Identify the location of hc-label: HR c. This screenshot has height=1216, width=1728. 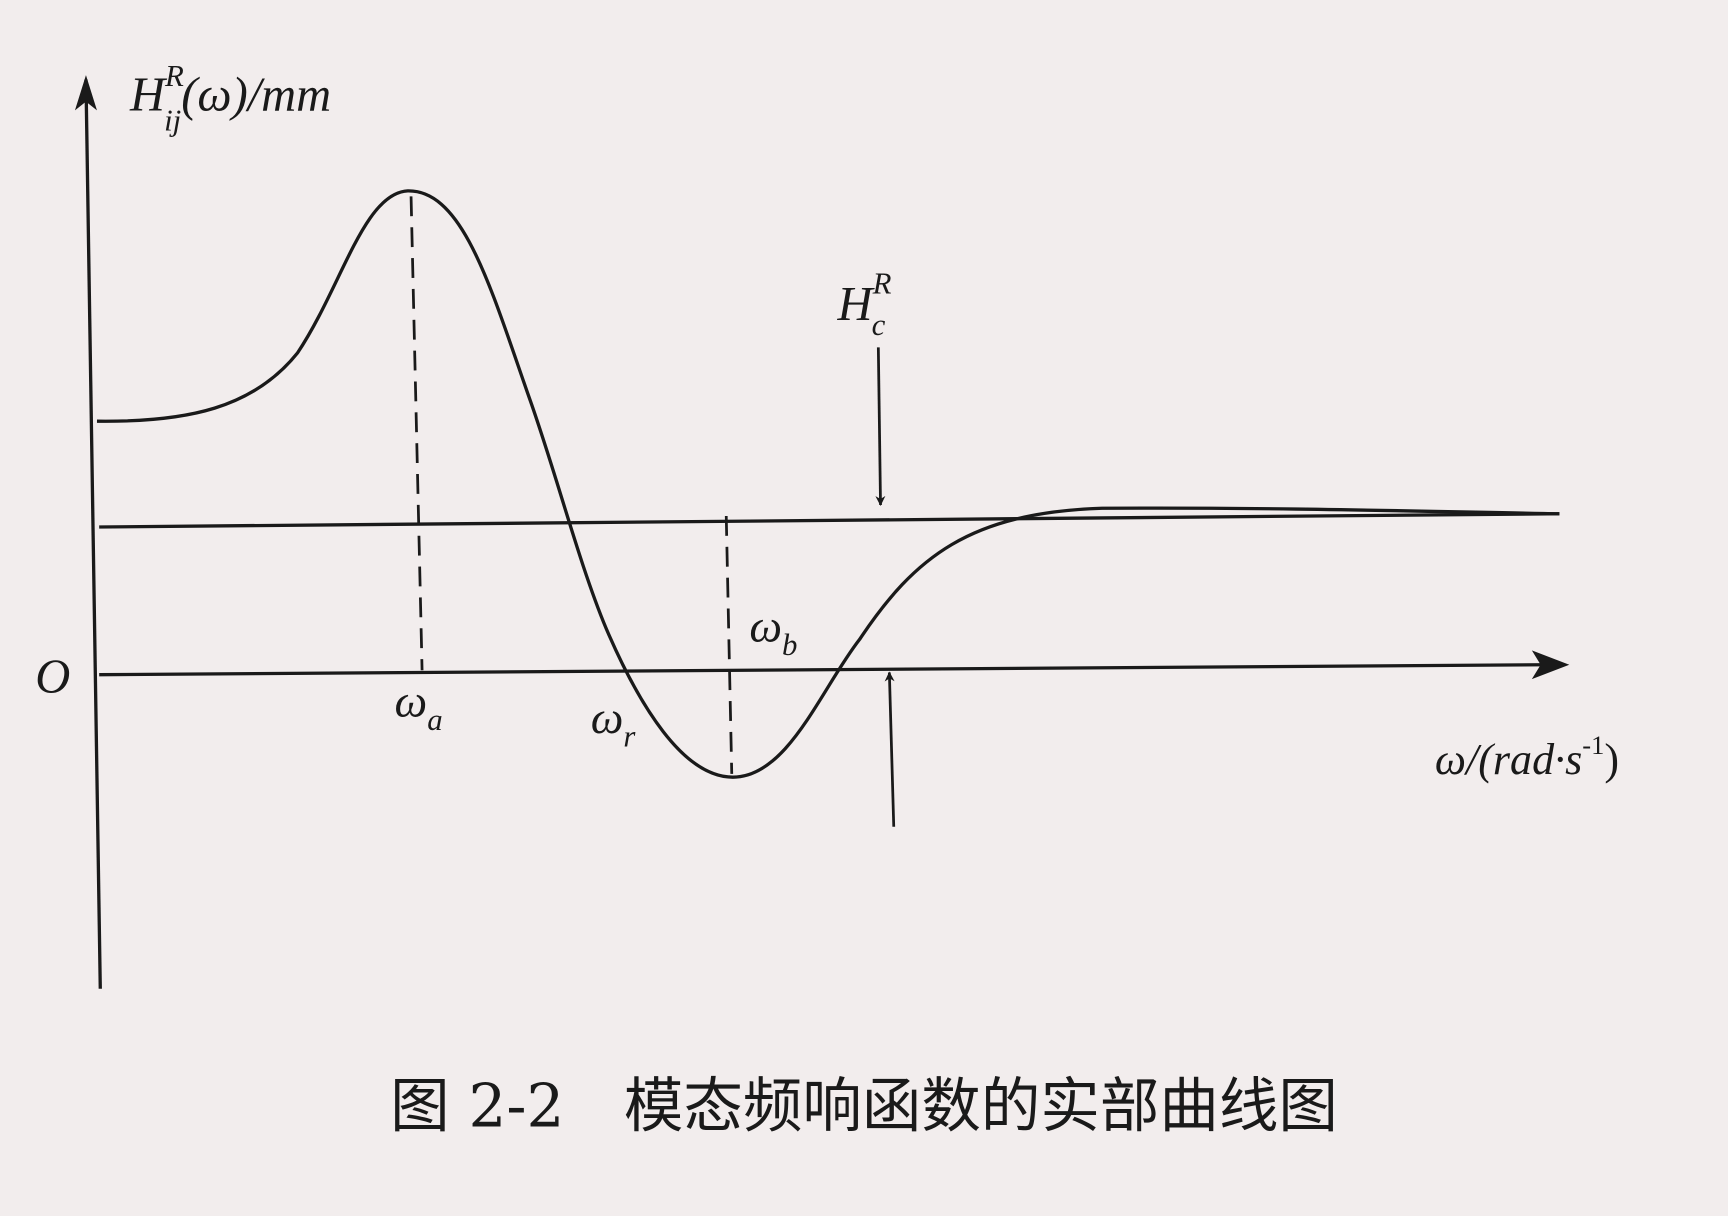
(864, 304).